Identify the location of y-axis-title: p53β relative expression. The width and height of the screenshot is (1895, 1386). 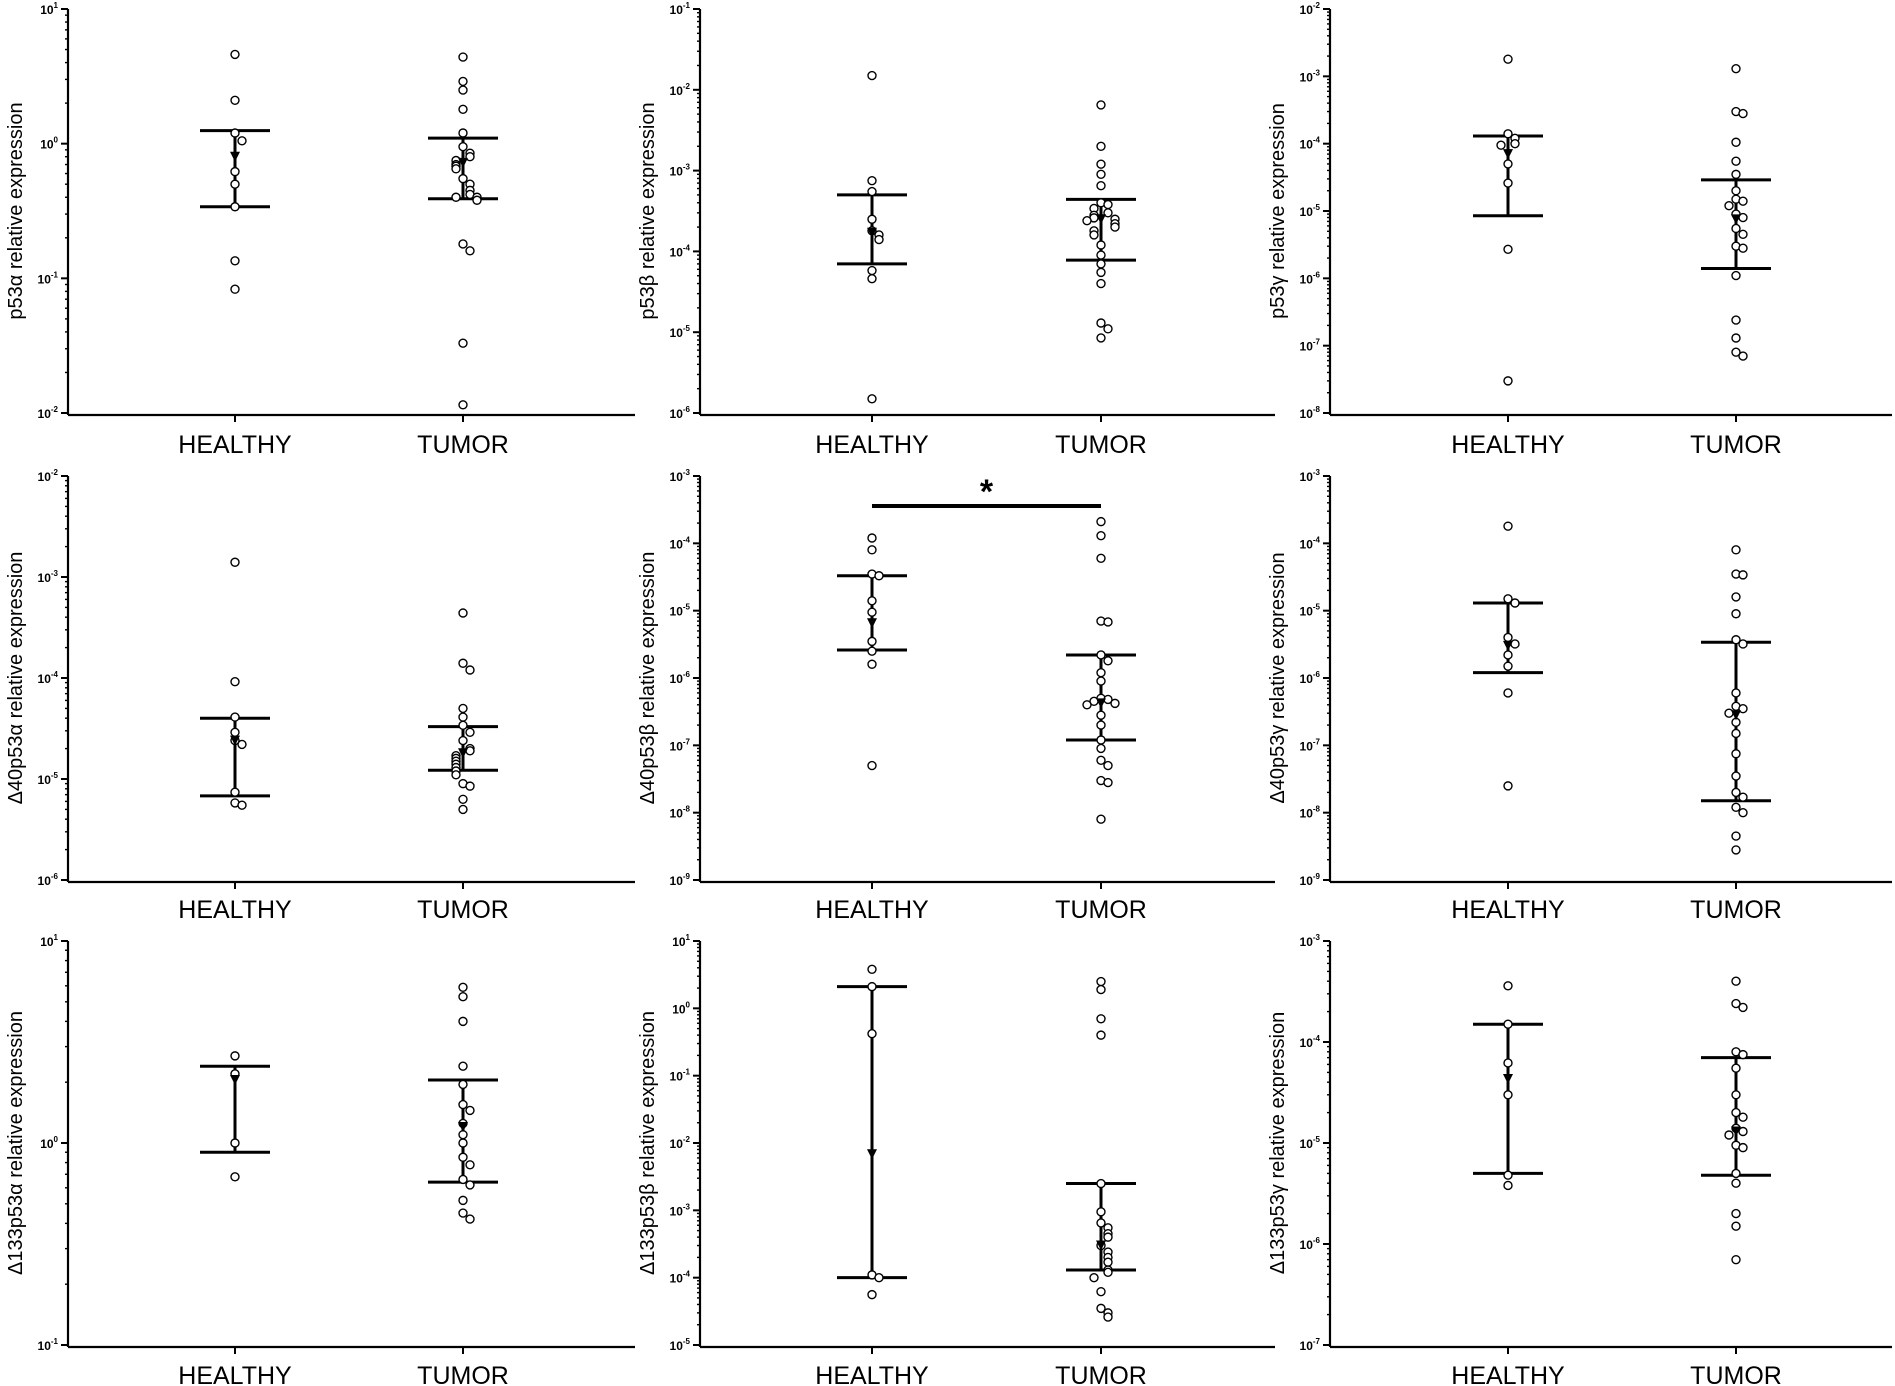
(648, 210).